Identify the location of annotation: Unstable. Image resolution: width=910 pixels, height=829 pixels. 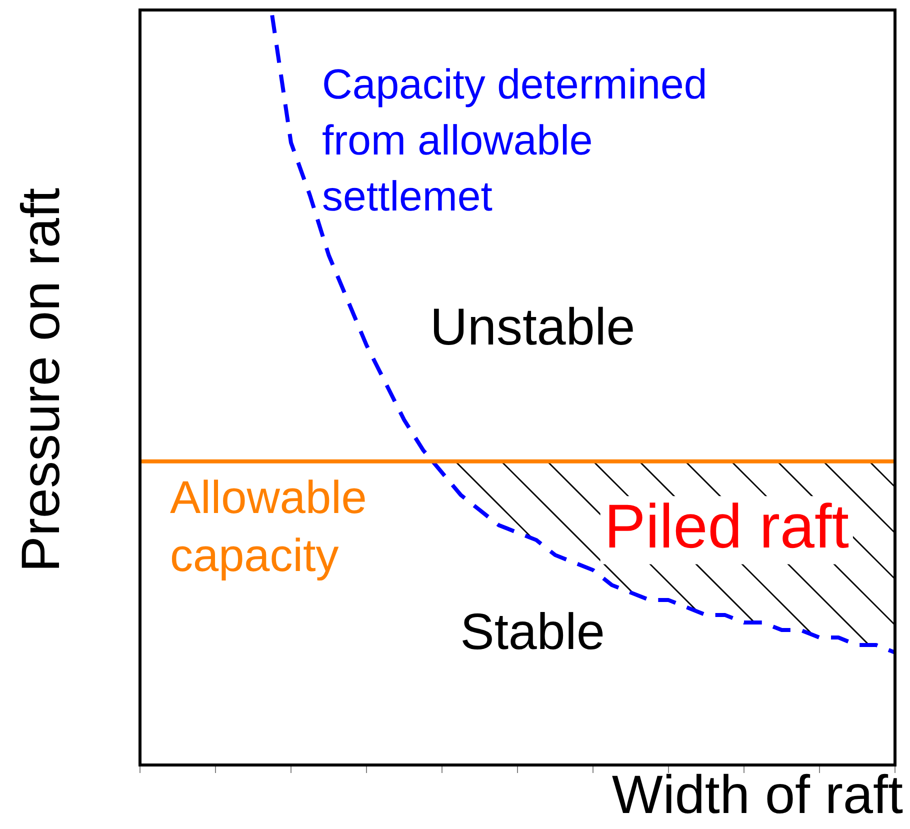
(533, 327).